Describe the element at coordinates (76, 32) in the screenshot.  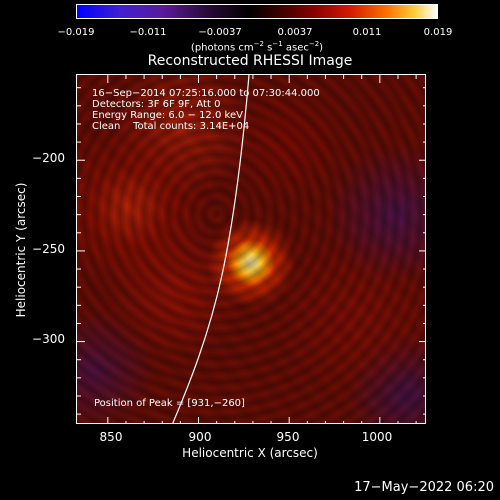
I see `colorbar-tick: −0.019` at that location.